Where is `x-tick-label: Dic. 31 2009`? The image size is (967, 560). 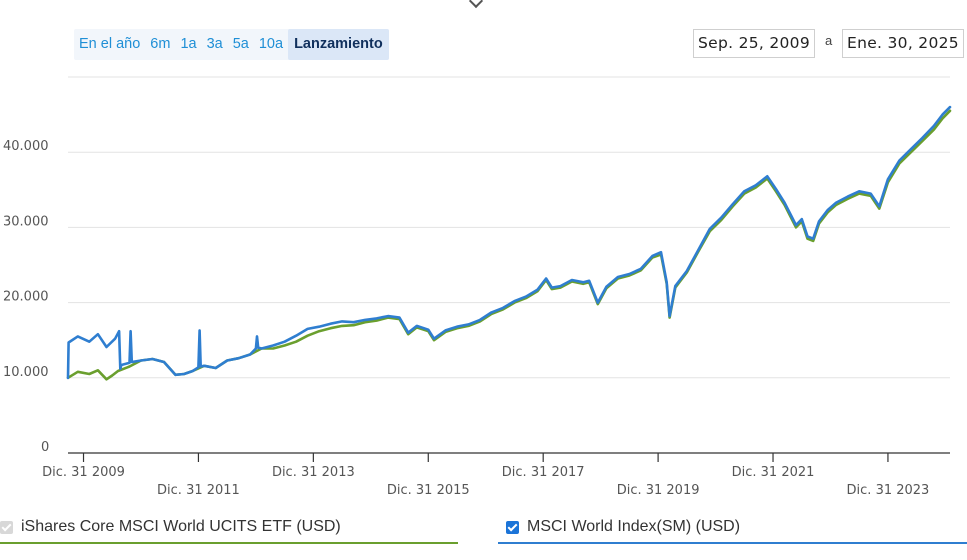
x-tick-label: Dic. 31 2009 is located at coordinates (83, 472).